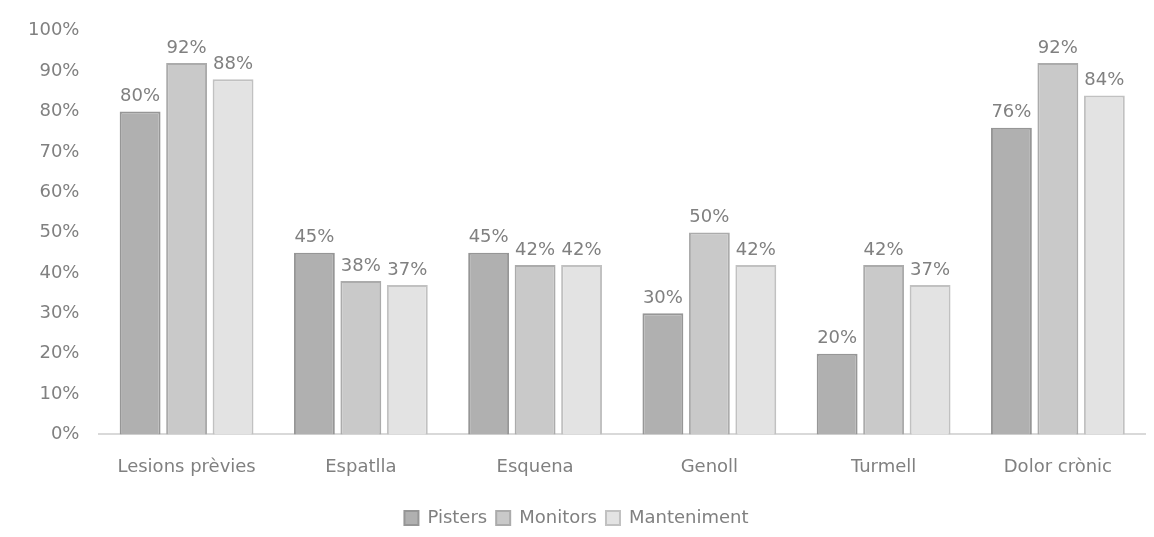  What do you see at coordinates (59, 190) in the screenshot?
I see `y-tick-label: 60%` at bounding box center [59, 190].